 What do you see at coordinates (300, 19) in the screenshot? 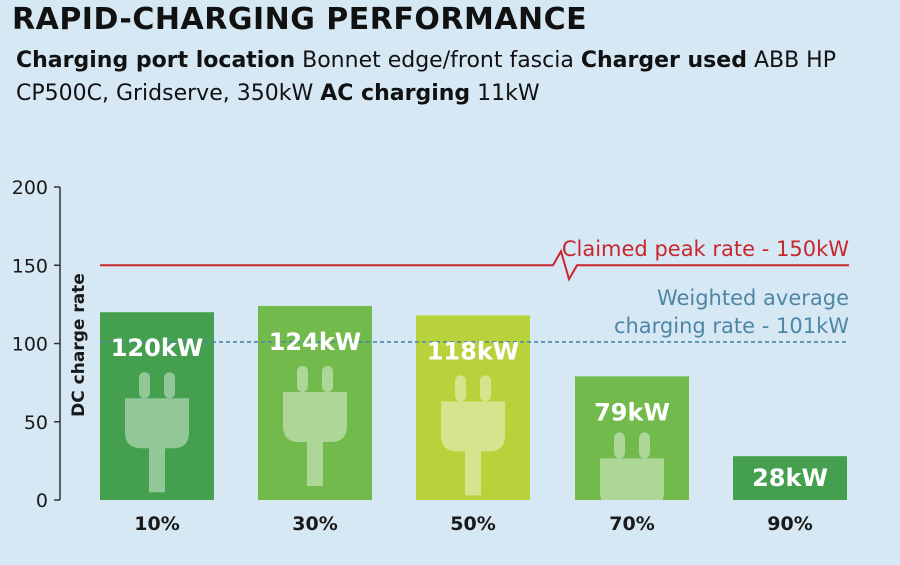
I see `chart-title: RAPID-CHARGING PERFORMANCE` at bounding box center [300, 19].